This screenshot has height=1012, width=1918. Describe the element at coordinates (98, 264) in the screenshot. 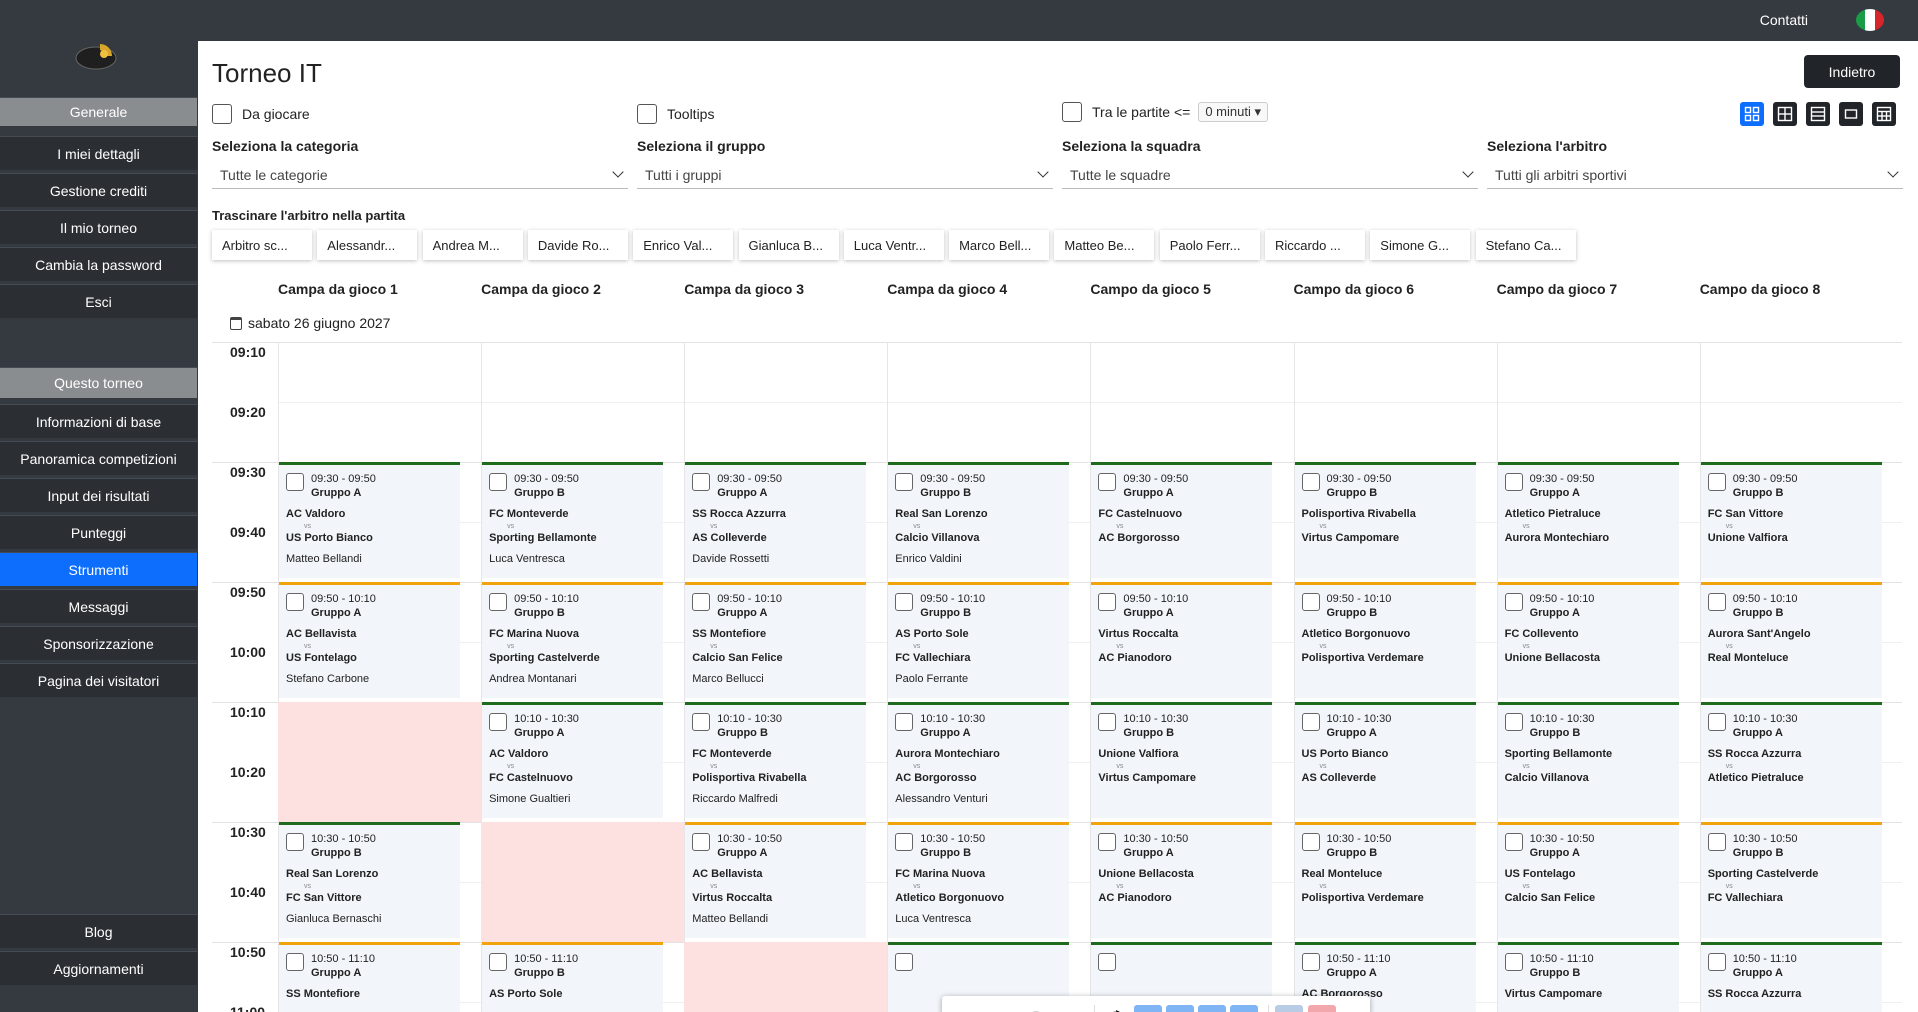

I see `sidebar-item-cambia-la-password: Cambia la password` at that location.